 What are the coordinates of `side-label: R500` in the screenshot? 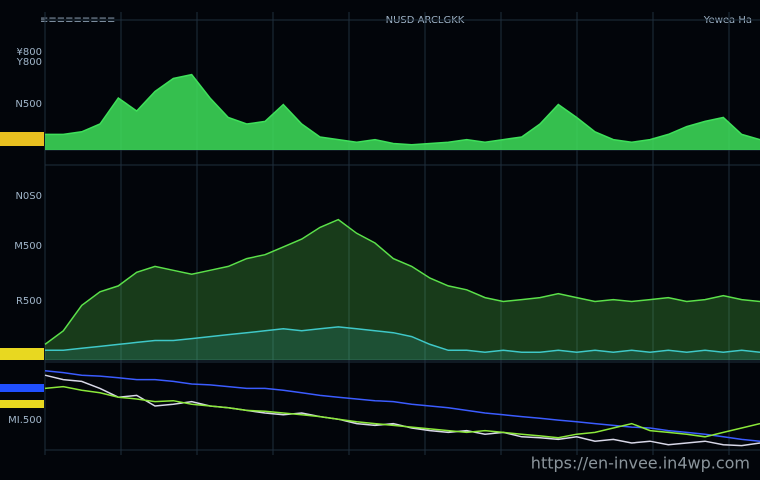 It's located at (29, 301).